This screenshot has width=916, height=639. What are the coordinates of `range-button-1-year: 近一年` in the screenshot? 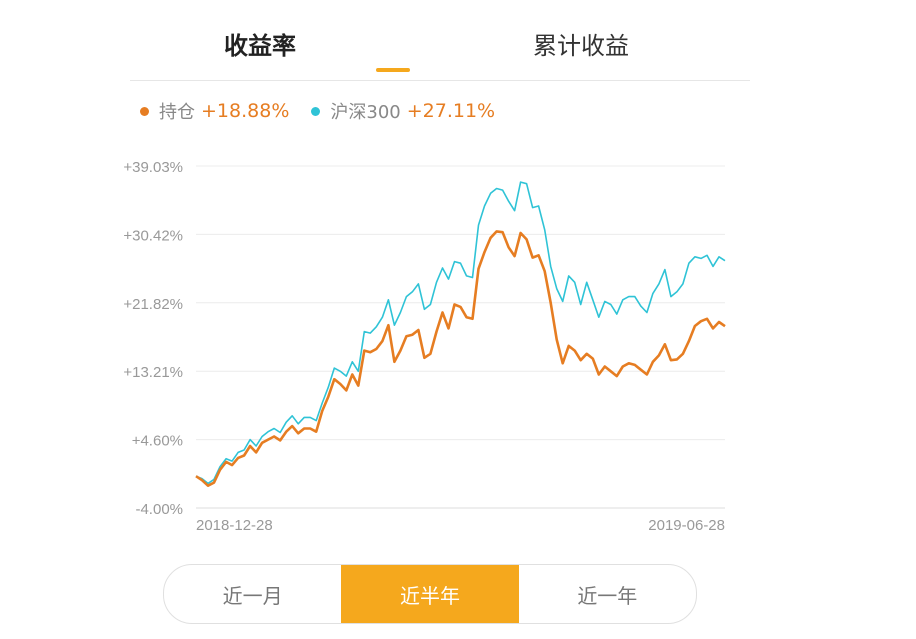 It's located at (607, 595).